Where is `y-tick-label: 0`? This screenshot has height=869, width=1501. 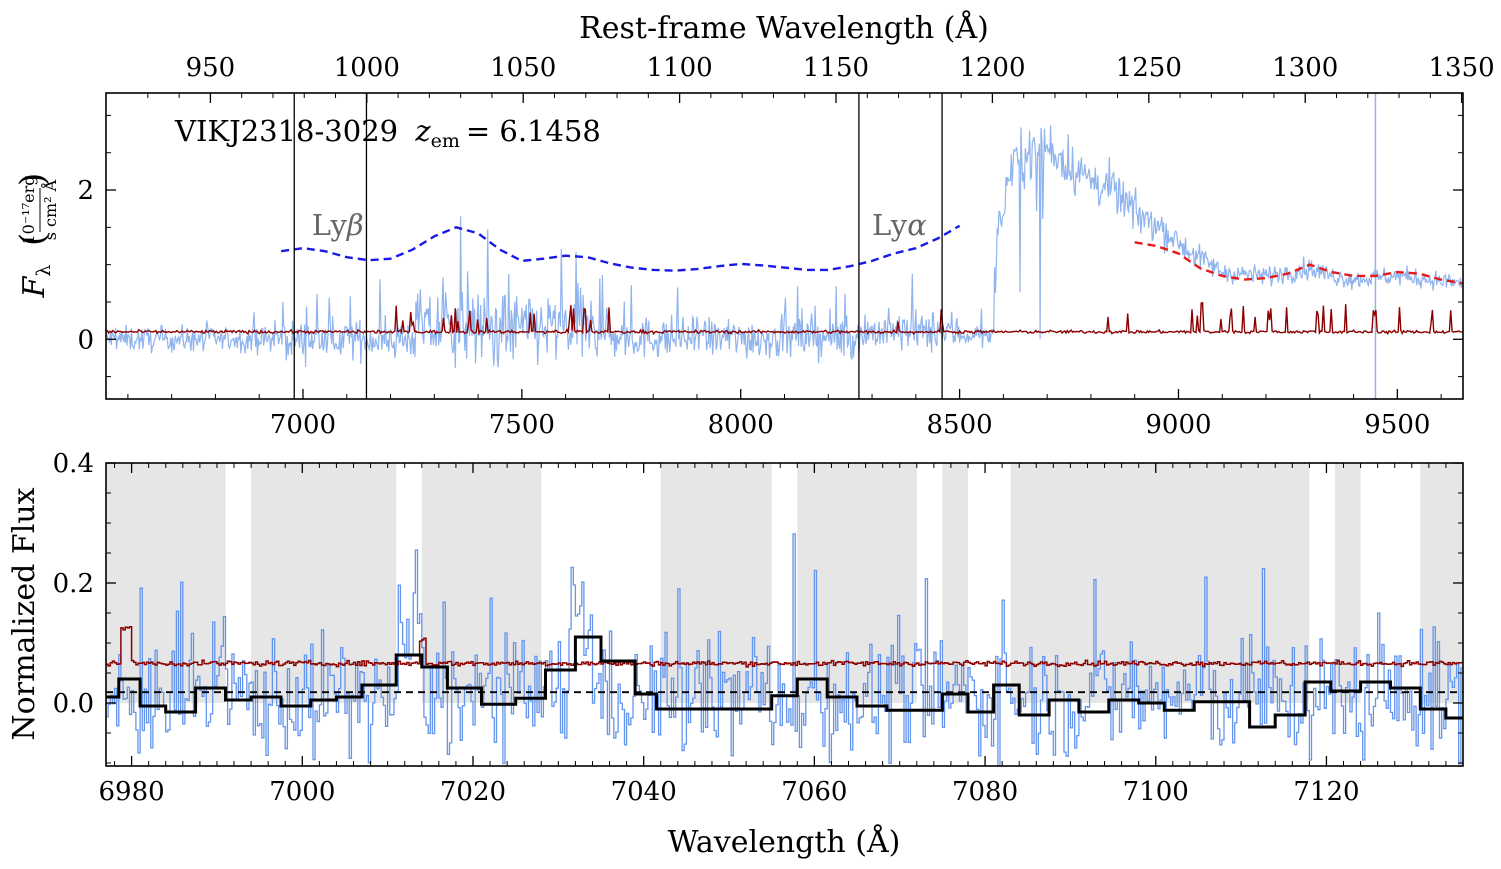
y-tick-label: 0 is located at coordinates (85, 340).